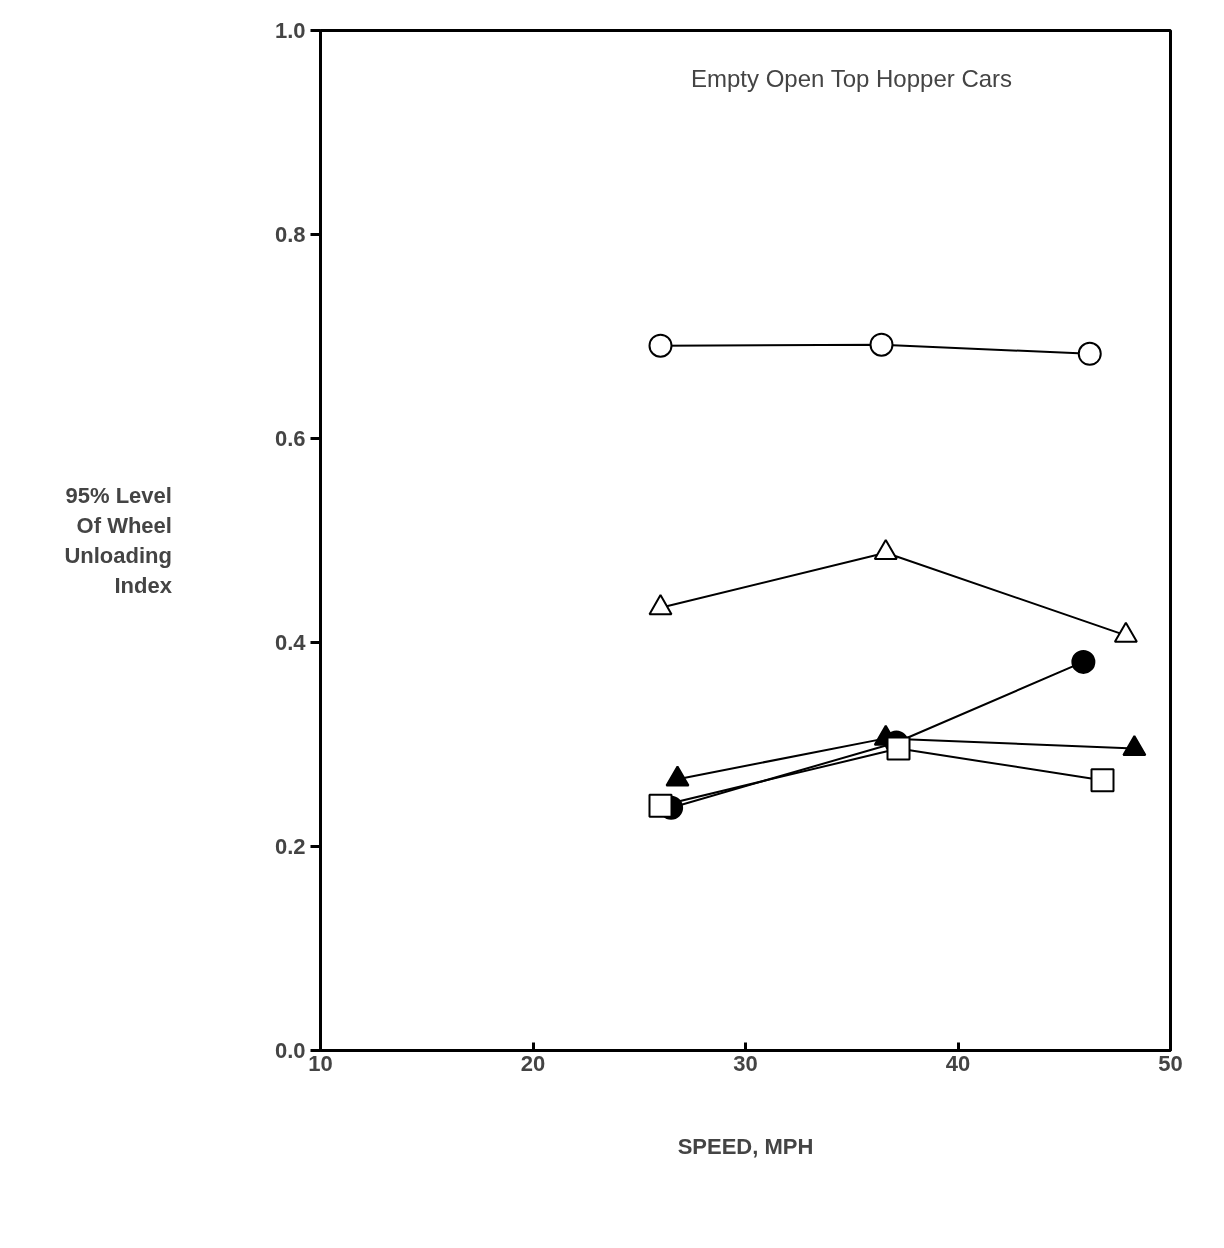 The width and height of the screenshot is (1224, 1248). Describe the element at coordinates (290, 642) in the screenshot. I see `y-tick-label: 0.4` at that location.